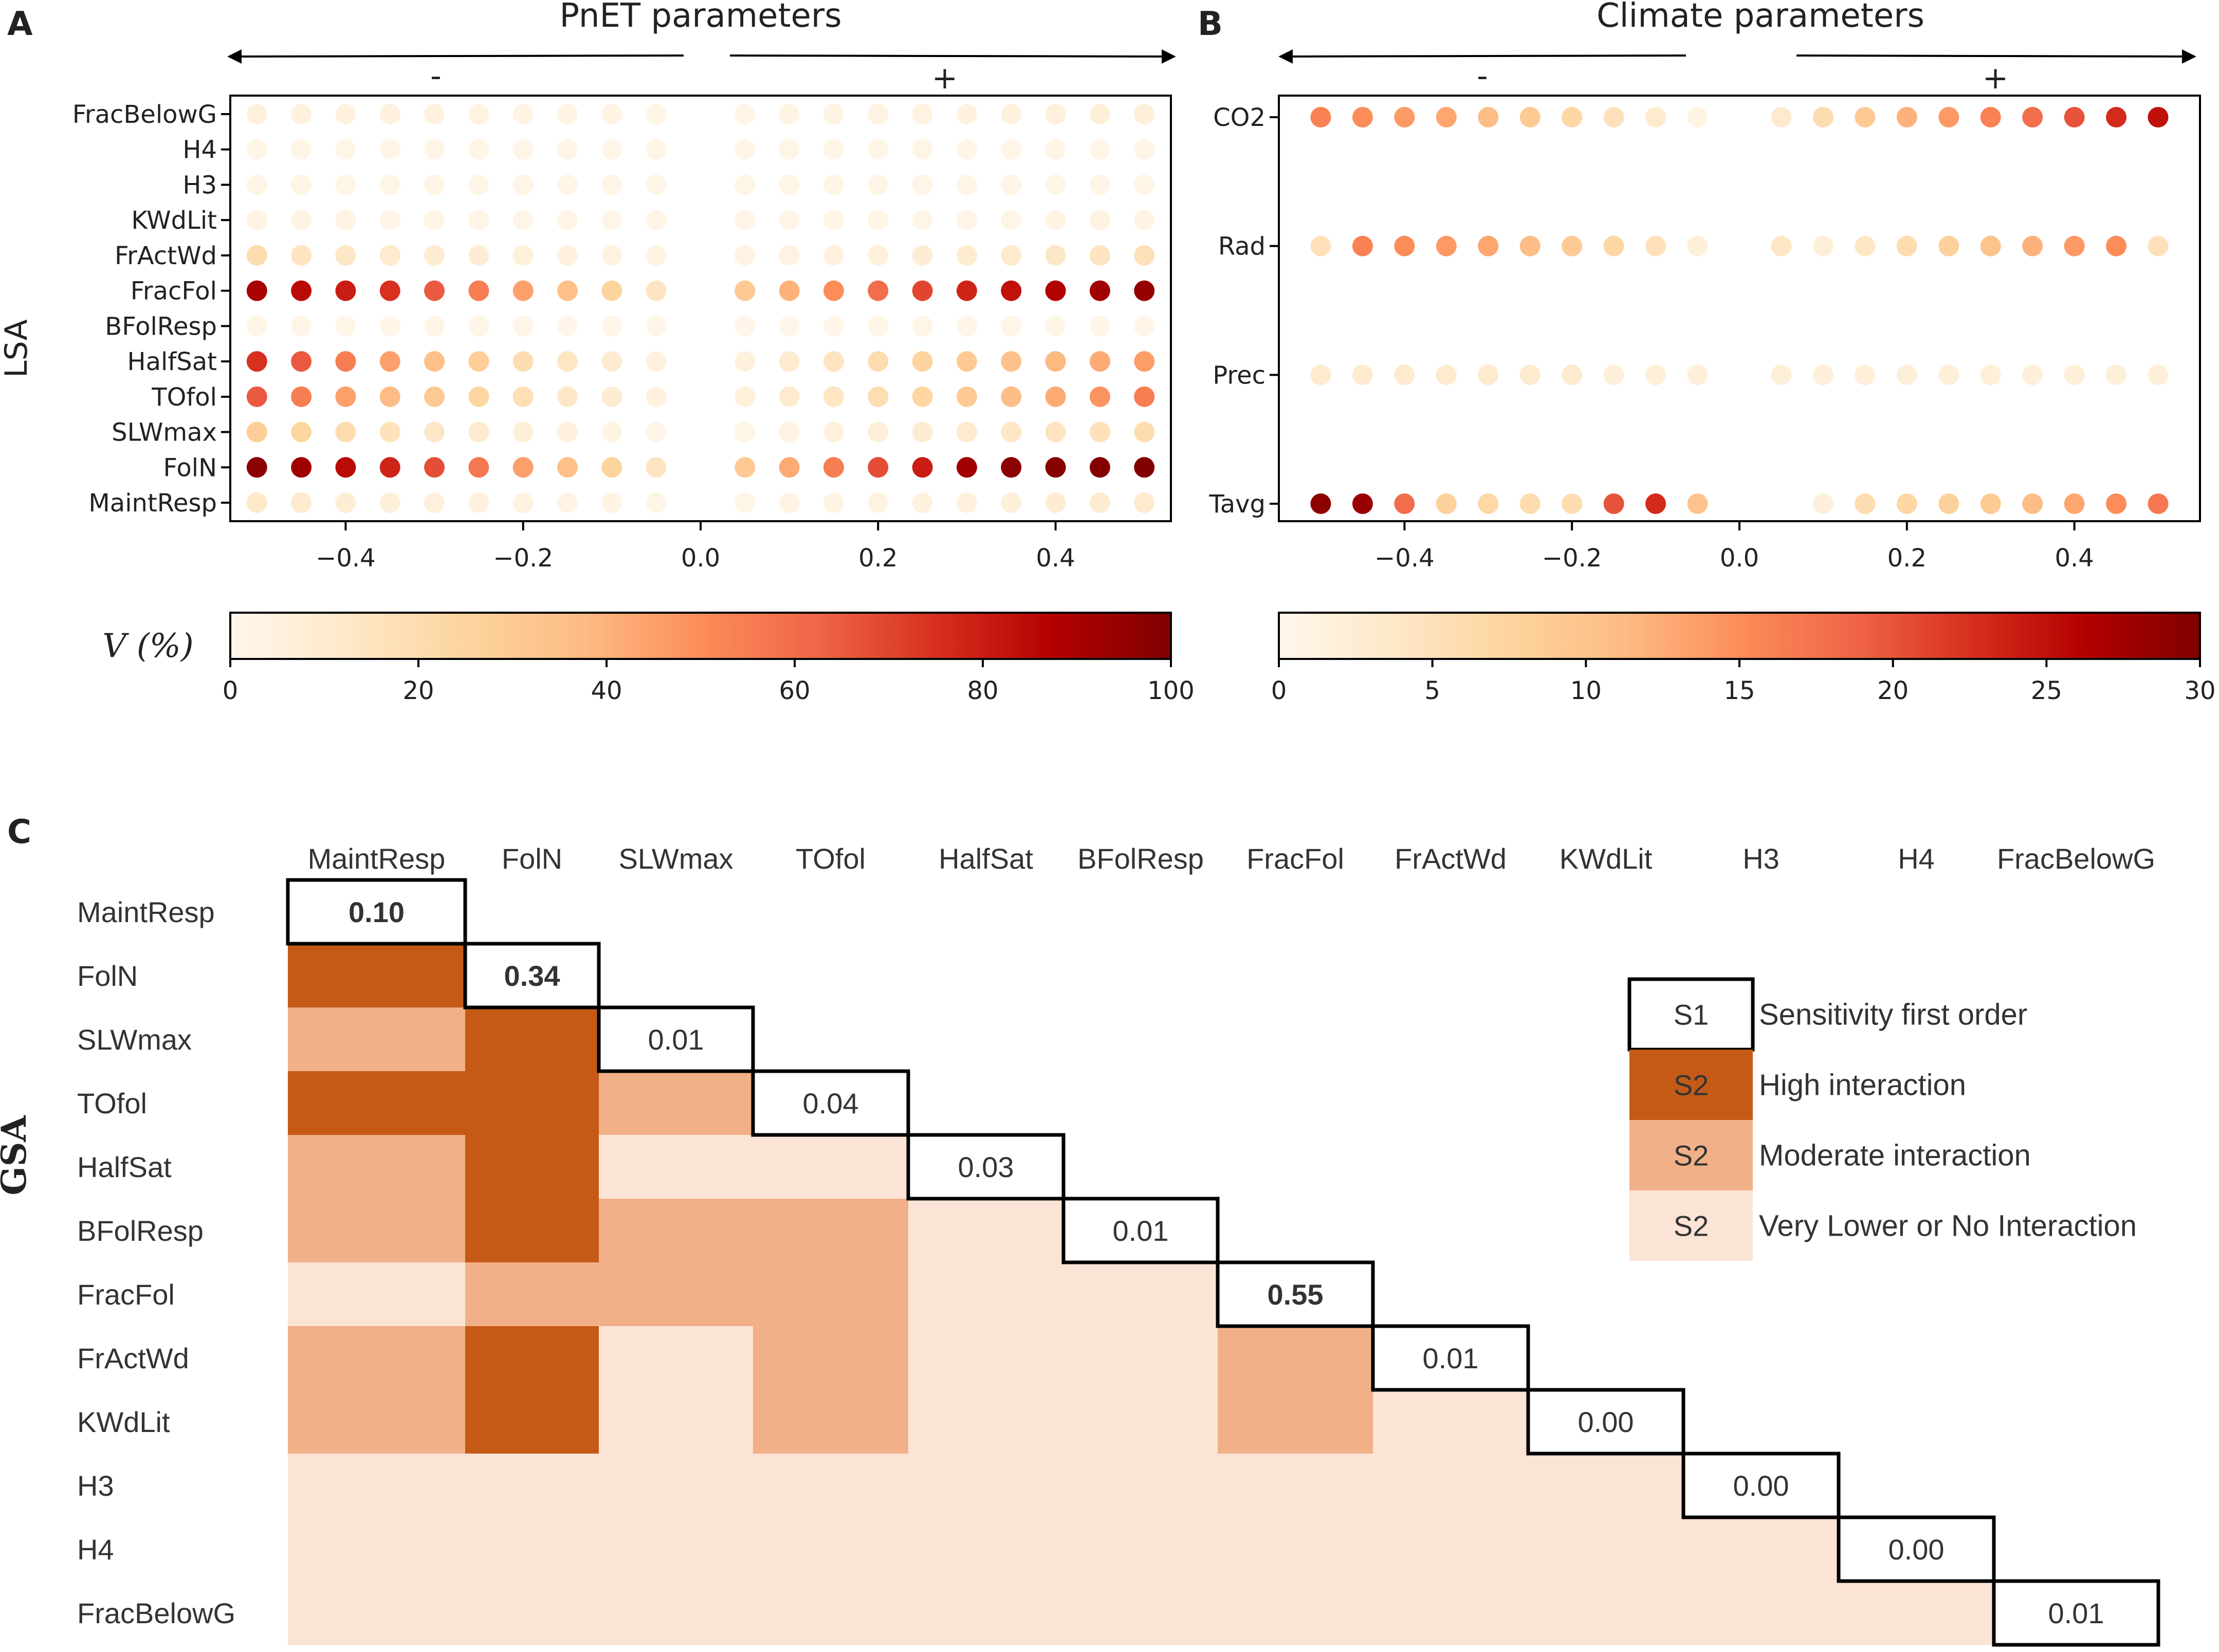 The image size is (2219, 1652). What do you see at coordinates (532, 976) in the screenshot?
I see `s1-value-foln: 0.34` at bounding box center [532, 976].